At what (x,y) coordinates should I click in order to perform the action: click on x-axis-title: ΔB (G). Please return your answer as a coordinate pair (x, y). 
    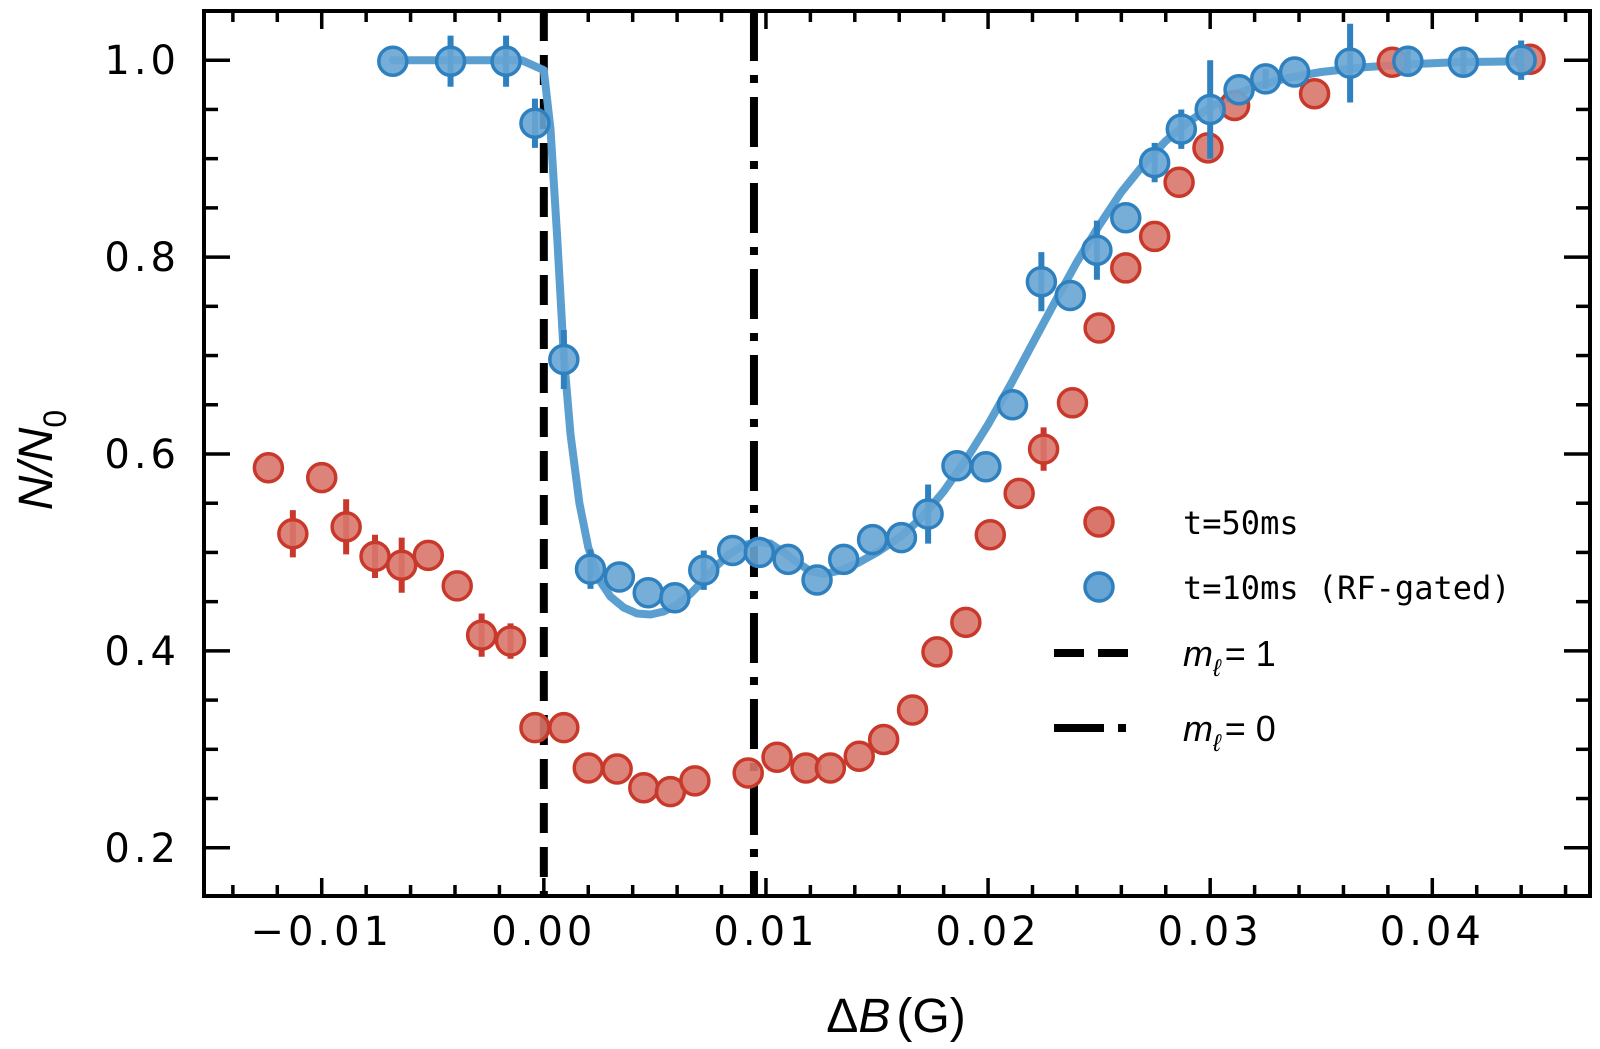
    Looking at the image, I should click on (895, 1016).